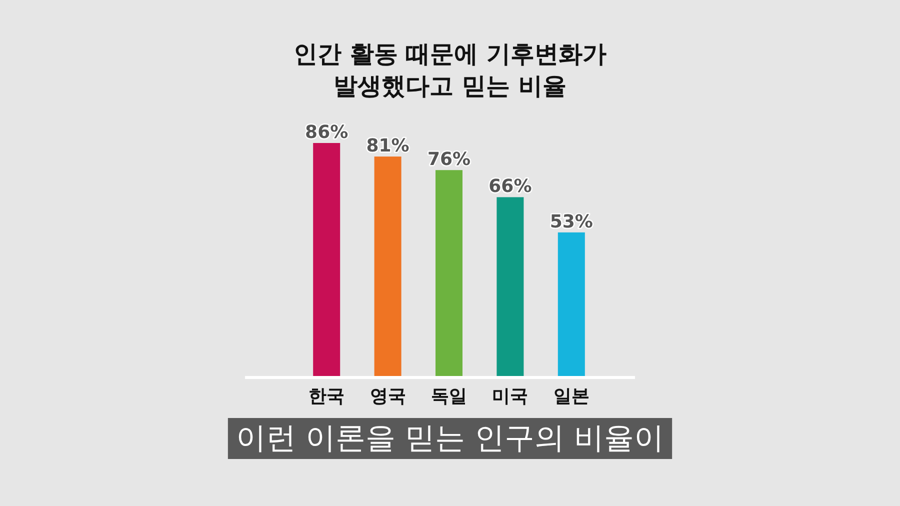 The image size is (900, 506). Describe the element at coordinates (449, 396) in the screenshot. I see `x-tick-label: 독일` at that location.